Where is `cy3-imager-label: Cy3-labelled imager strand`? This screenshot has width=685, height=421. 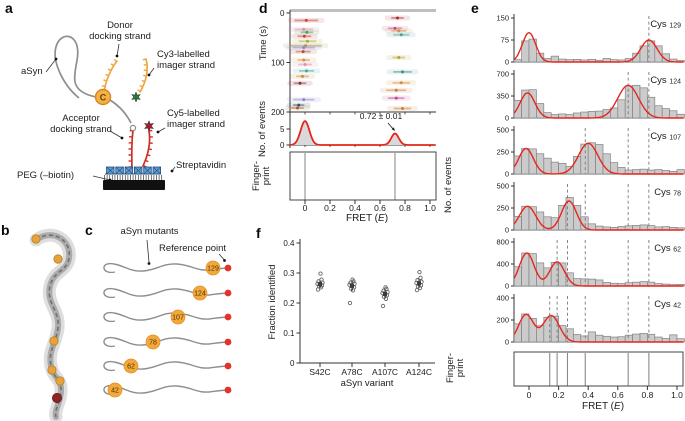
cy3-imager-label: Cy3-labelled imager strand is located at coordinates (194, 60).